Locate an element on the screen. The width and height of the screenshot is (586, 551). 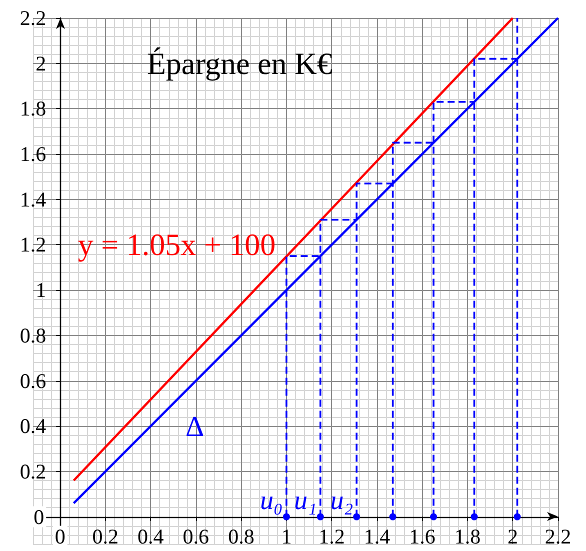
series-label: y = 1.05x + 100 is located at coordinates (177, 244).